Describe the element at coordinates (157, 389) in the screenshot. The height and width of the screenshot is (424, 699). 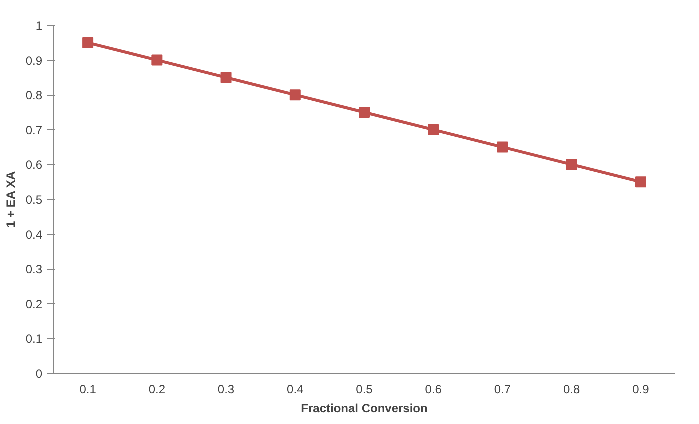
I see `x-tick-label: 0.2` at that location.